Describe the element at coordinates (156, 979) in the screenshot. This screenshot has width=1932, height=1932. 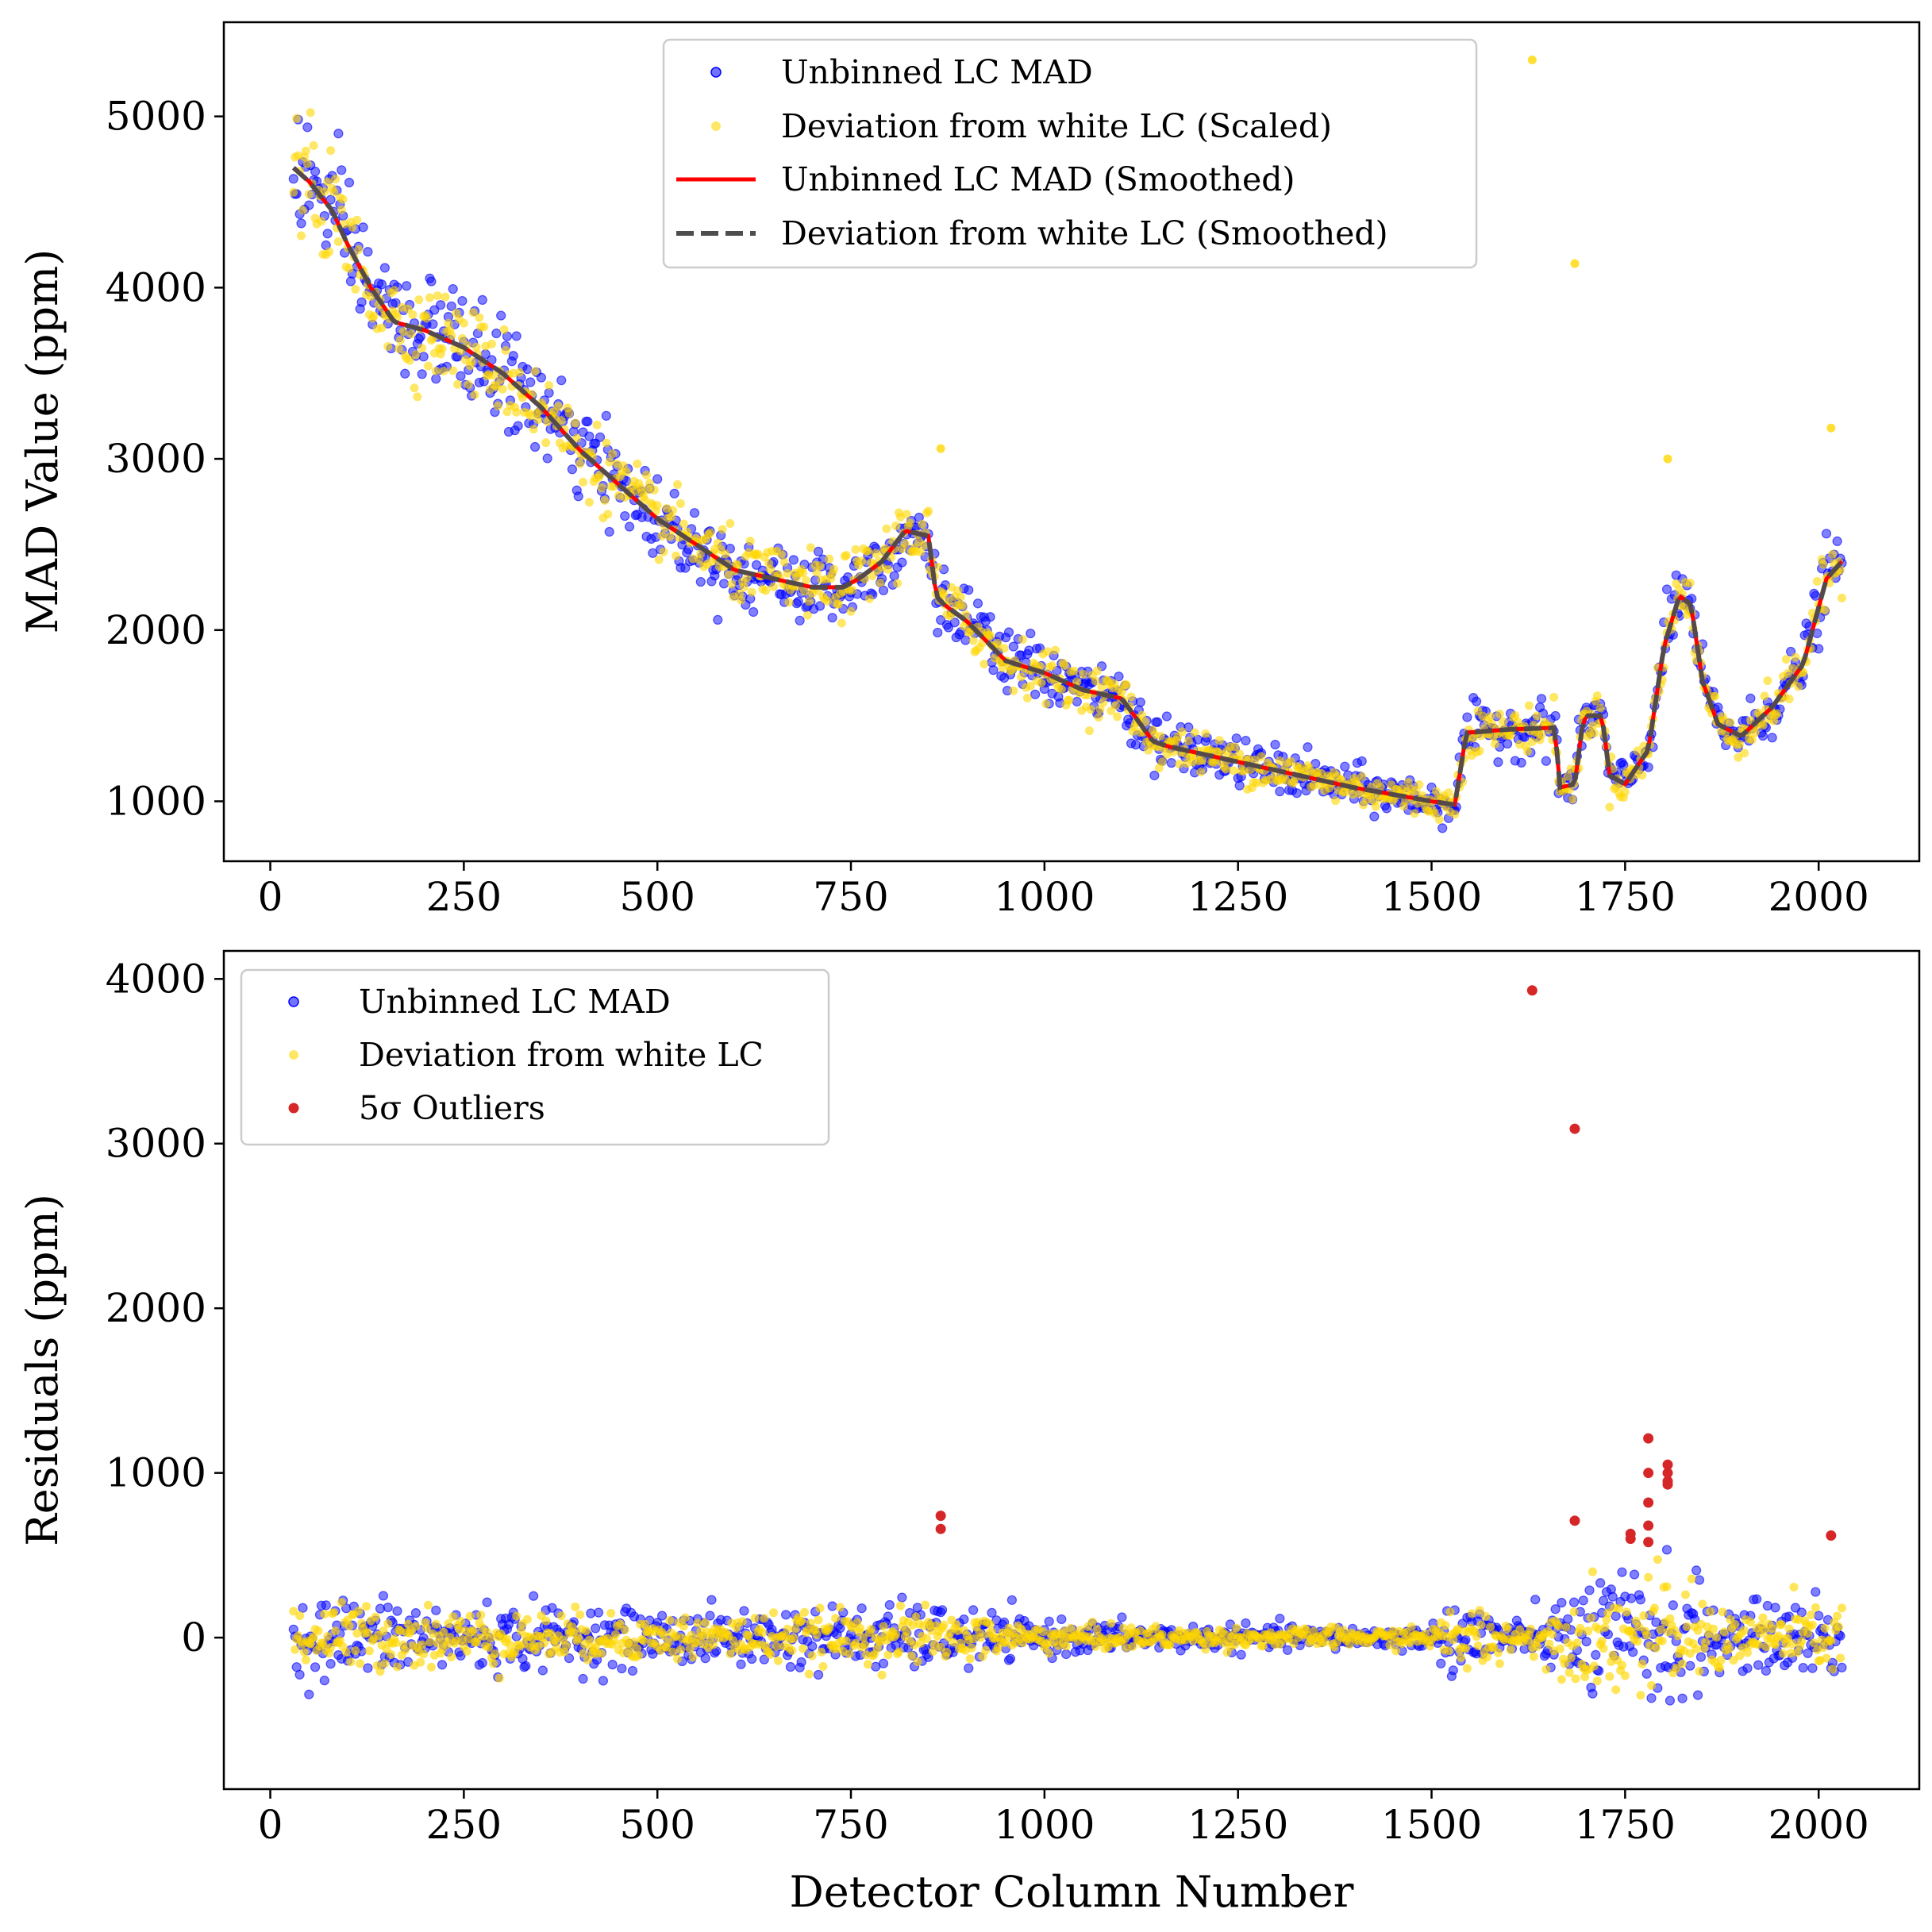
I see `residuals-y-tick-label: 4000` at that location.